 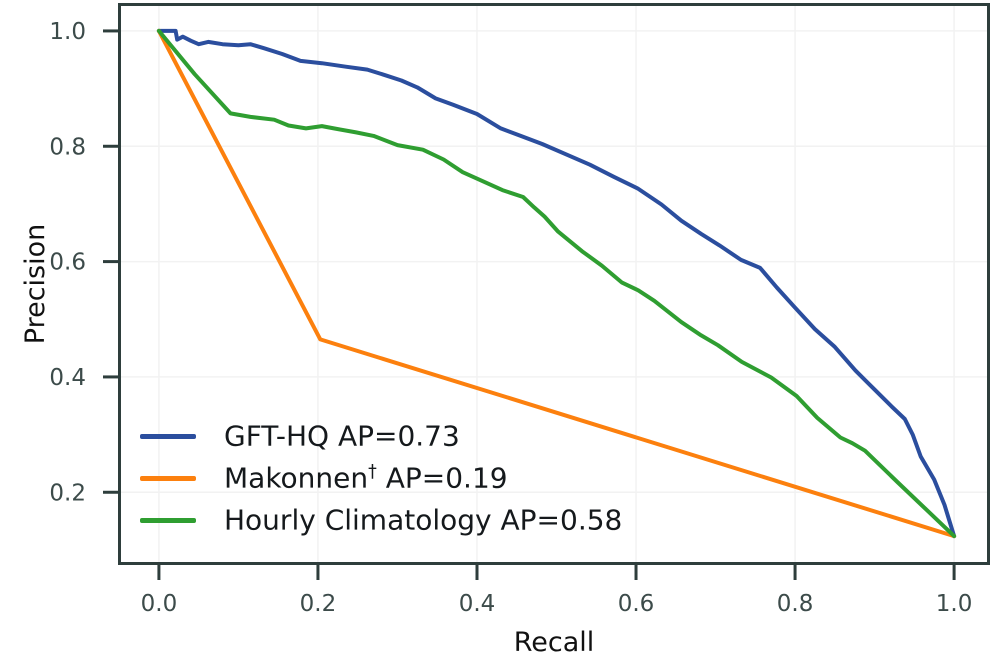 What do you see at coordinates (366, 478) in the screenshot?
I see `legend-label-makonnen: Makonnen† AP=0.19` at bounding box center [366, 478].